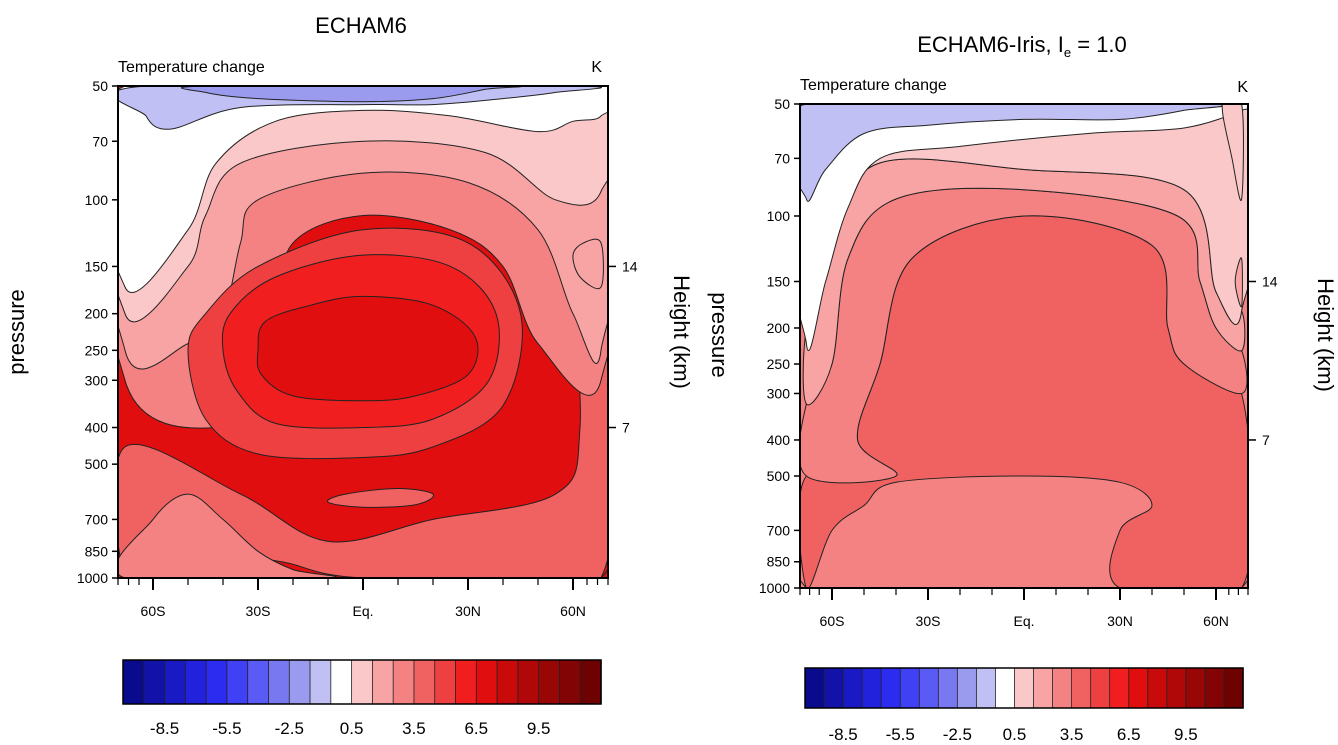  I want to click on colorbar-left: -8.5 -5.5 -2.5 0.5 3.5 6.5 9.5, so click(362, 698).